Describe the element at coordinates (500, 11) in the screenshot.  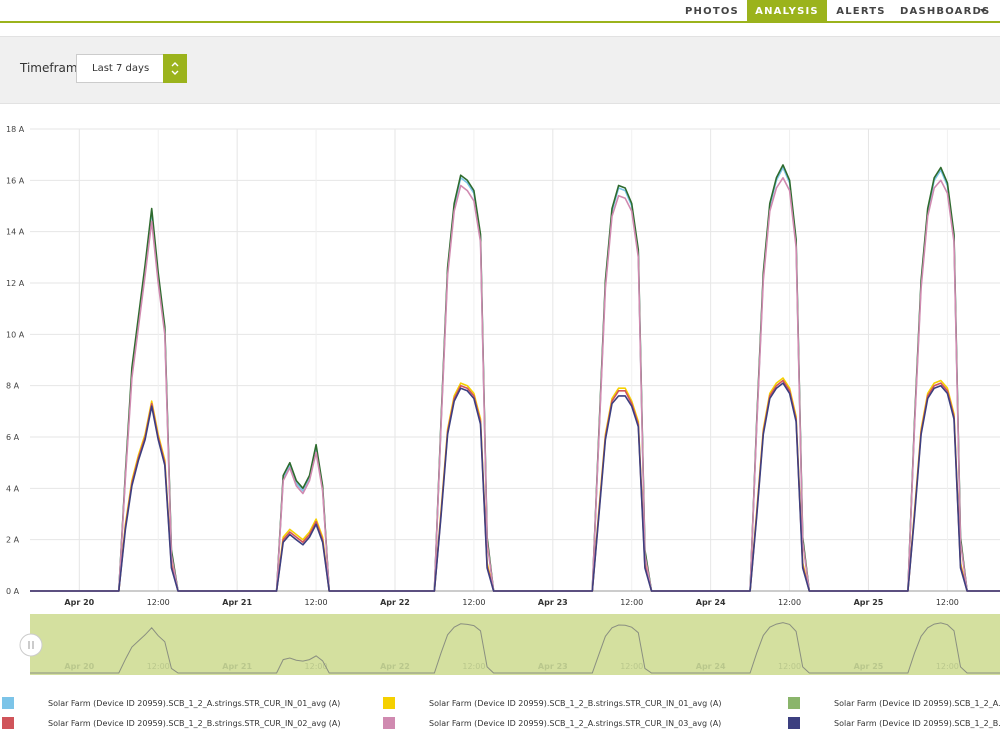
I see `top-nav: PHOTOS ANALYSIS ALERTS DASHBOARDS` at that location.